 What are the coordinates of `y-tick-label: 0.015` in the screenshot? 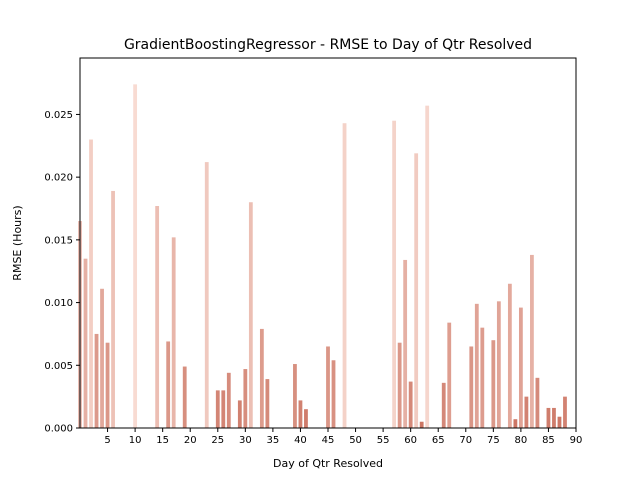 It's located at (58, 240).